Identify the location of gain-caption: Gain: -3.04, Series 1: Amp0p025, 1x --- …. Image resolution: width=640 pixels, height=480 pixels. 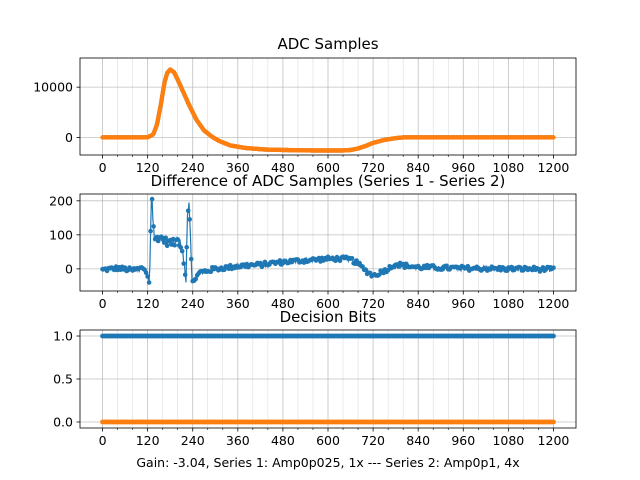
(327, 462).